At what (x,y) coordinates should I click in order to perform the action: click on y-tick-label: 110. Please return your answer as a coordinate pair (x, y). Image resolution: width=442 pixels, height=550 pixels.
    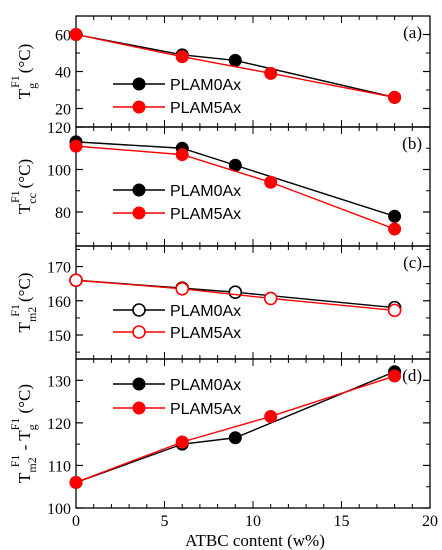
    Looking at the image, I should click on (59, 466).